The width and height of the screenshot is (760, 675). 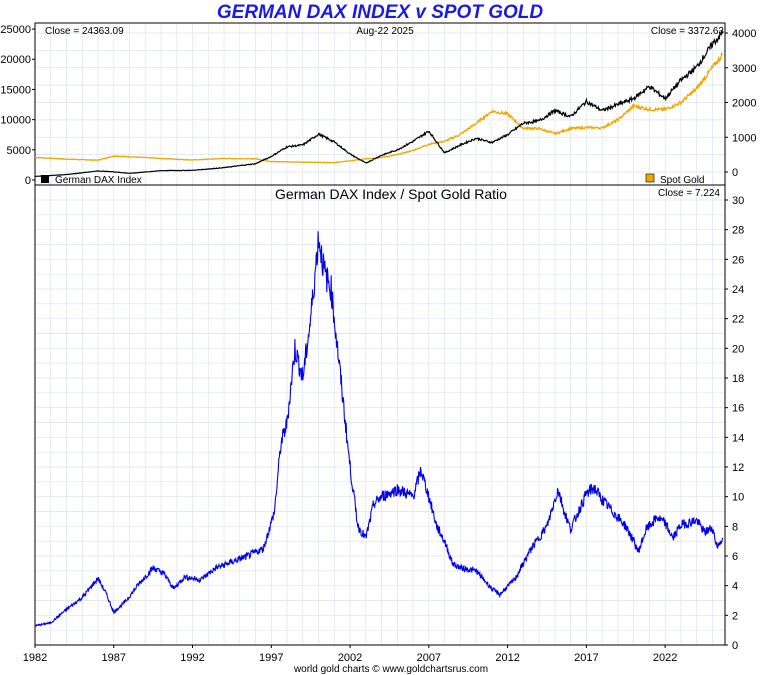 What do you see at coordinates (744, 138) in the screenshot?
I see `gold-axis-tick-label: 1000` at bounding box center [744, 138].